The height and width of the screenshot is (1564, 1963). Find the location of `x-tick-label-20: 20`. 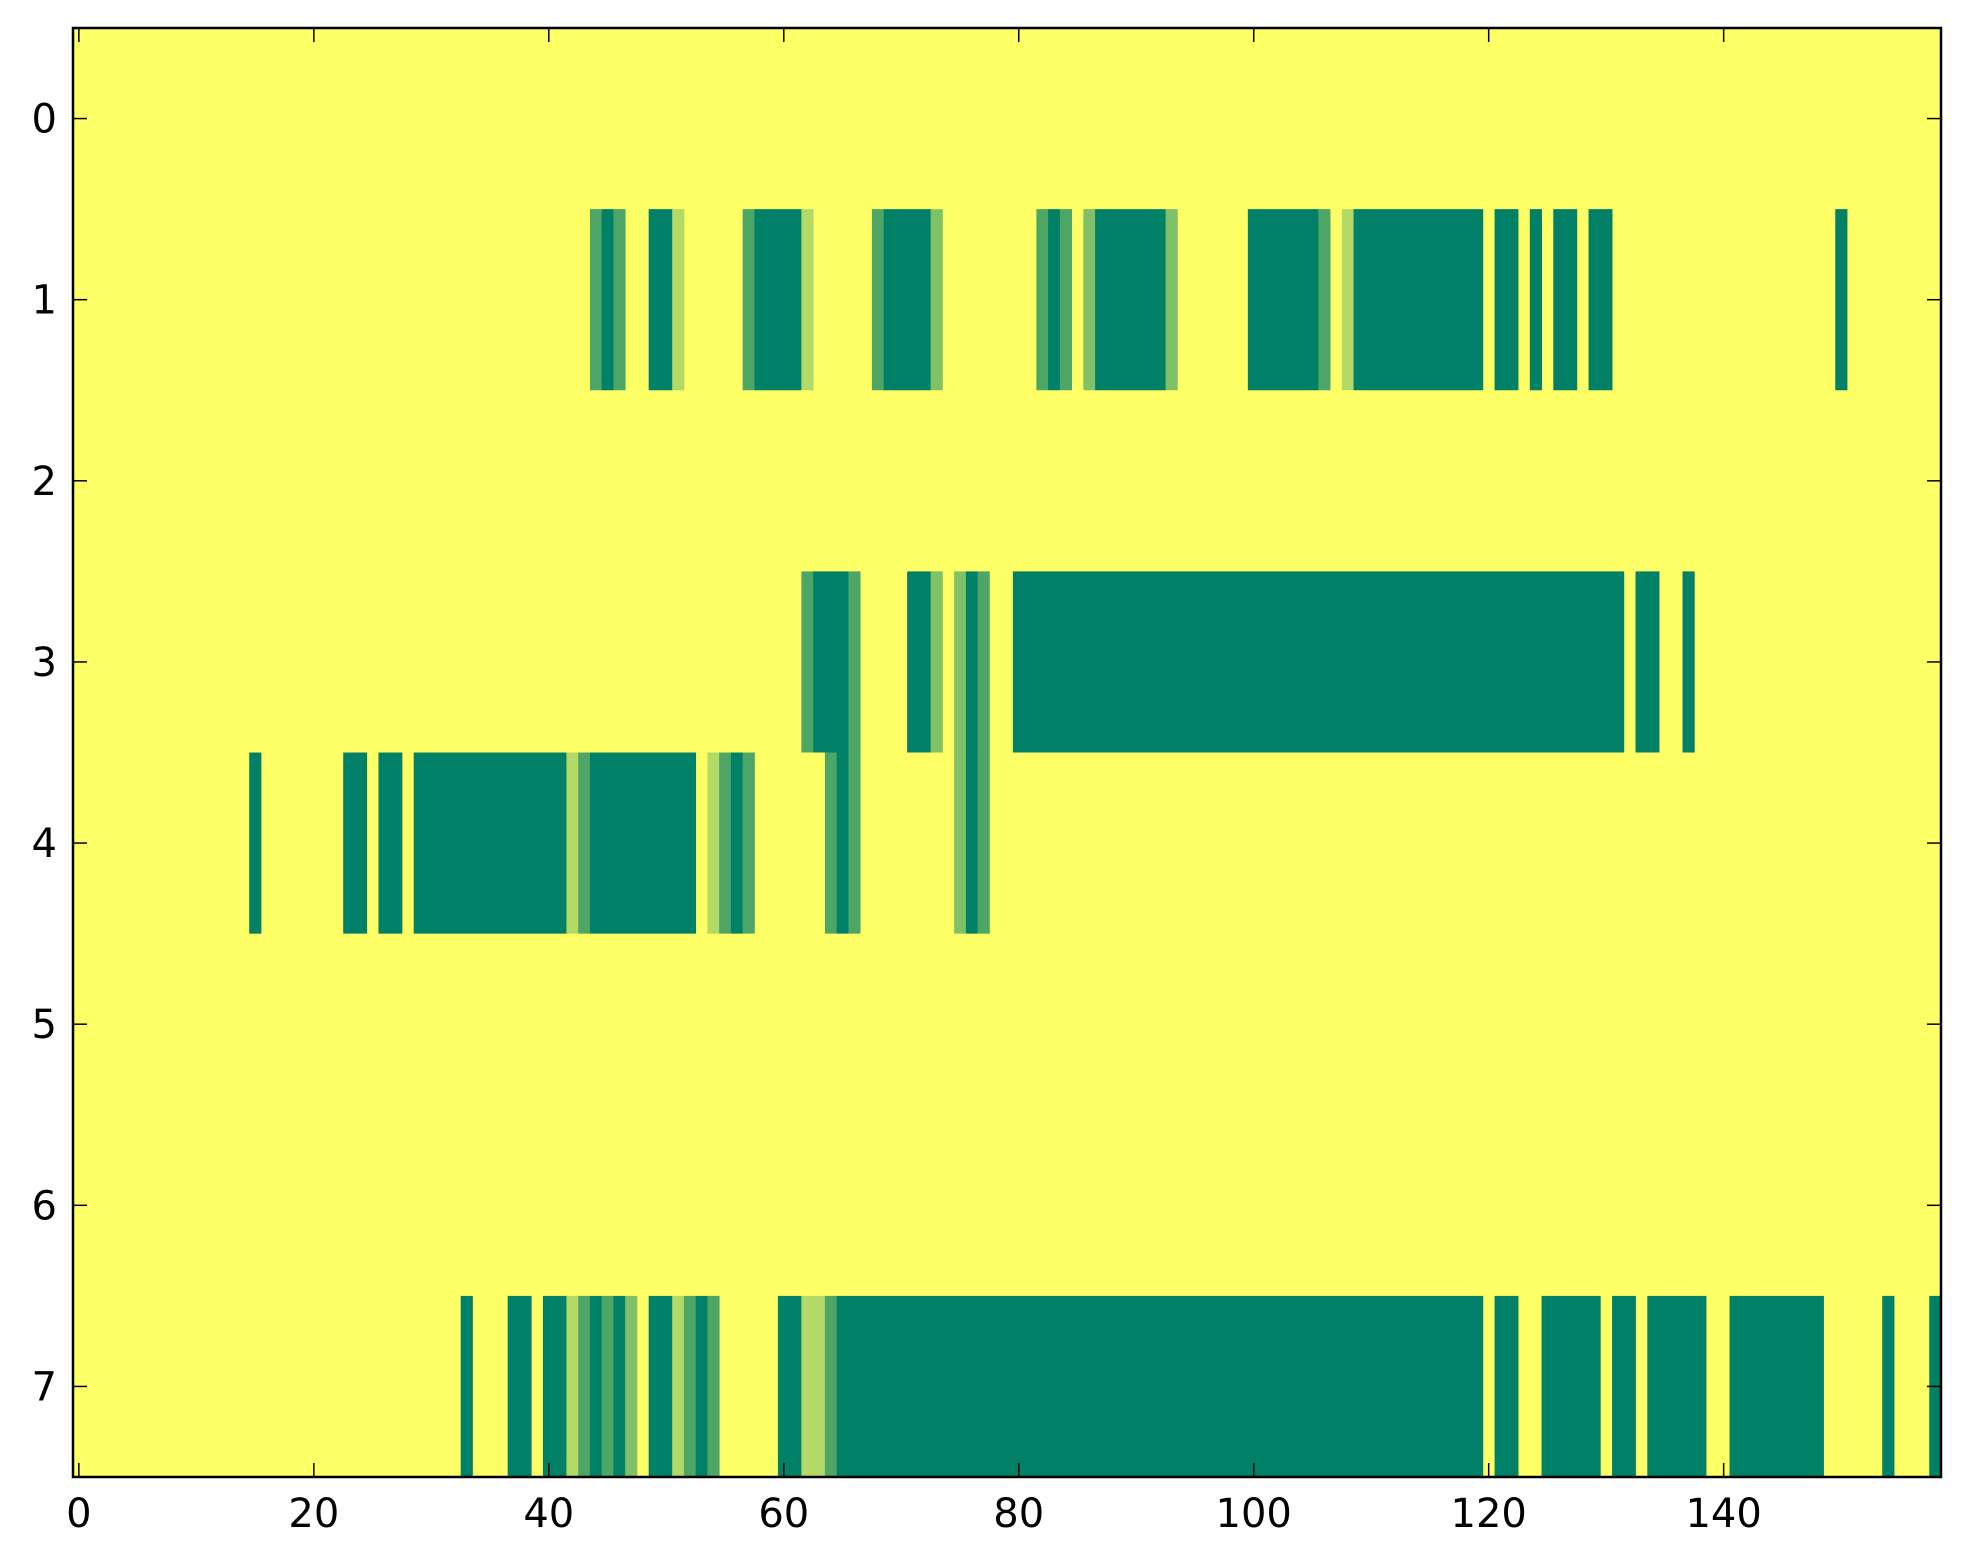

x-tick-label-20: 20 is located at coordinates (313, 1514).